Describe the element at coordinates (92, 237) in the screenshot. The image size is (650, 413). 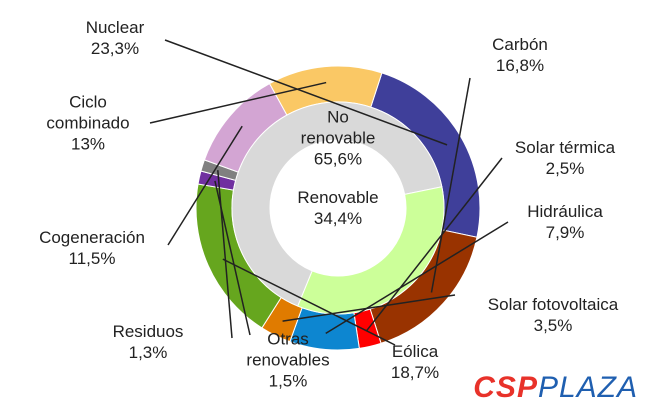
I see `slice-name: Cogeneración` at that location.